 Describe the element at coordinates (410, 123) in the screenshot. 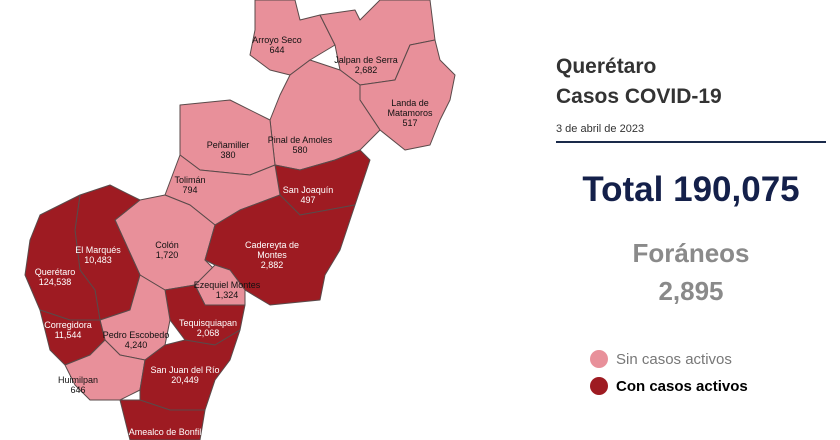

I see `municipality-cases: 517` at that location.